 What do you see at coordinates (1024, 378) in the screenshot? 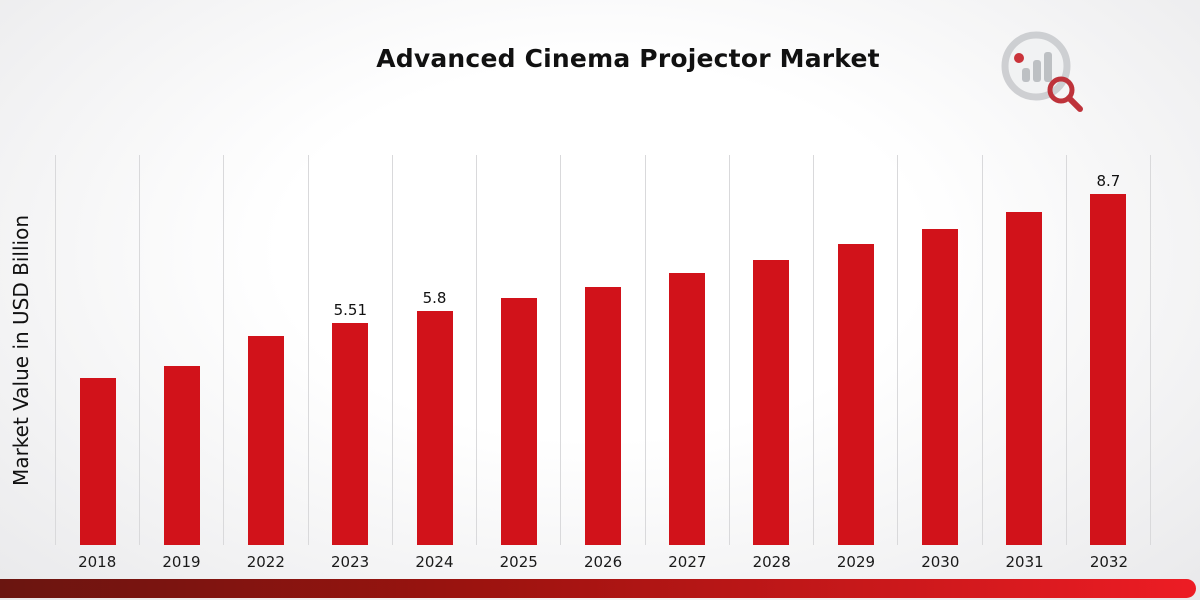
I see `bar-2031` at bounding box center [1024, 378].